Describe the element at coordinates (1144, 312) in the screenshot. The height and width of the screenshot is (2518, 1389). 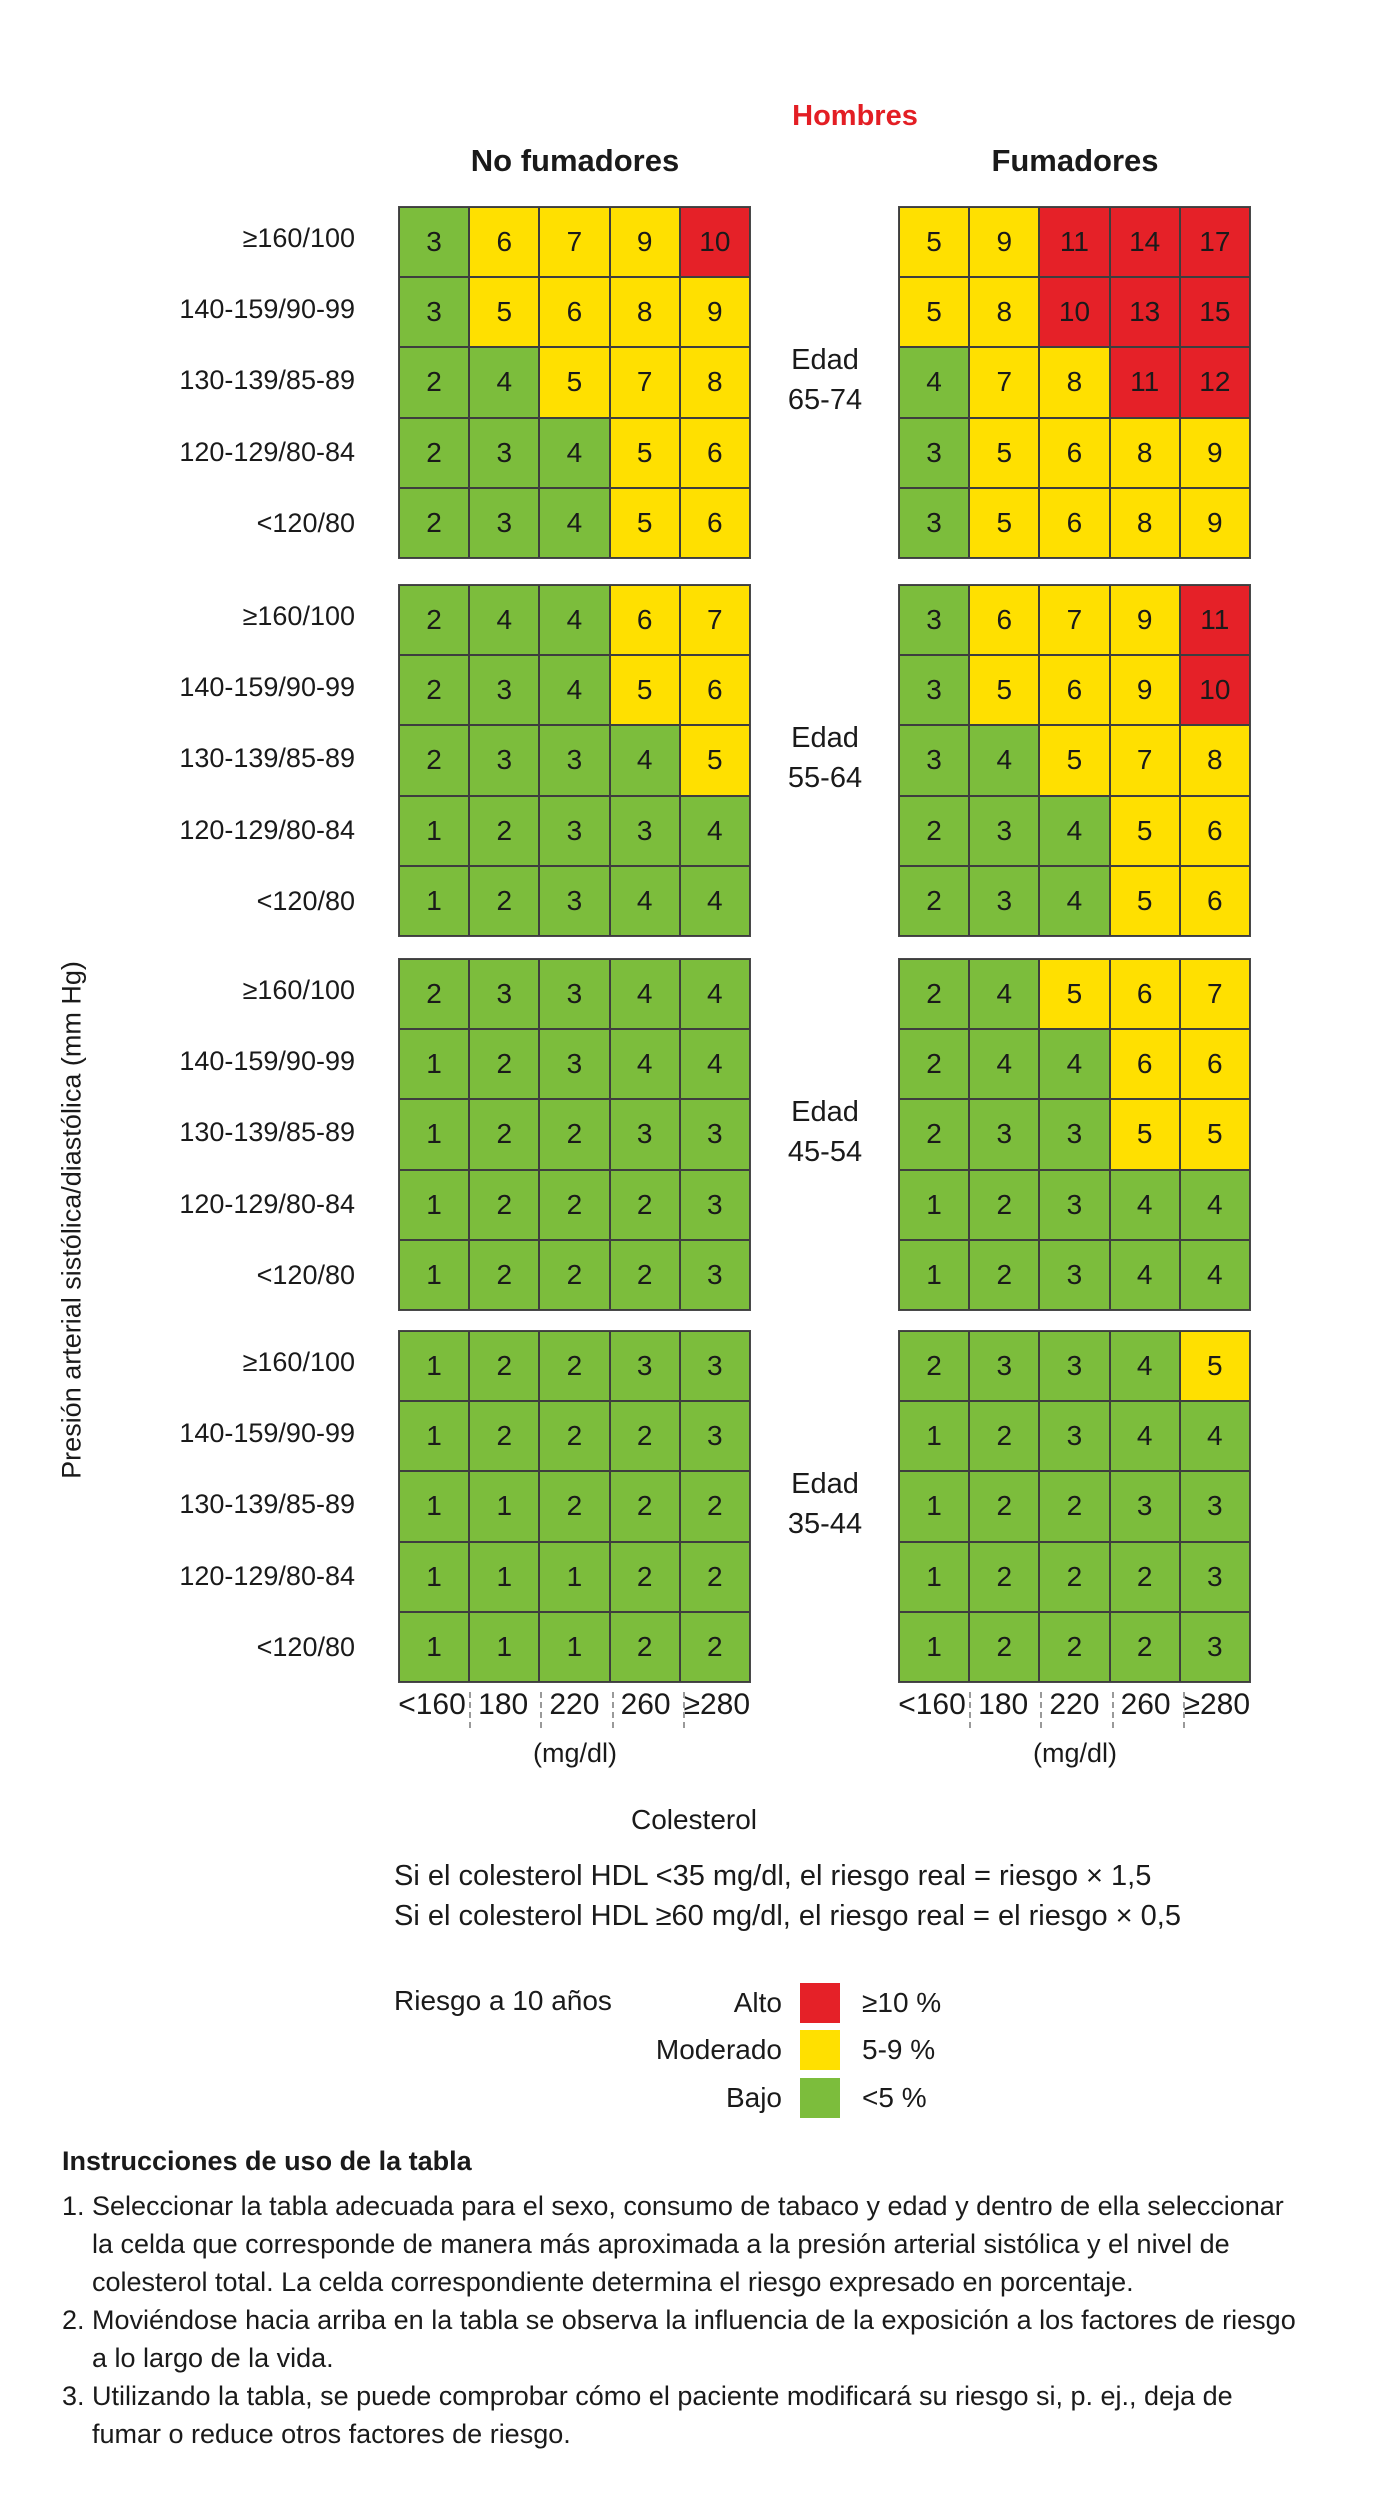
I see `risk-cell: 13` at that location.